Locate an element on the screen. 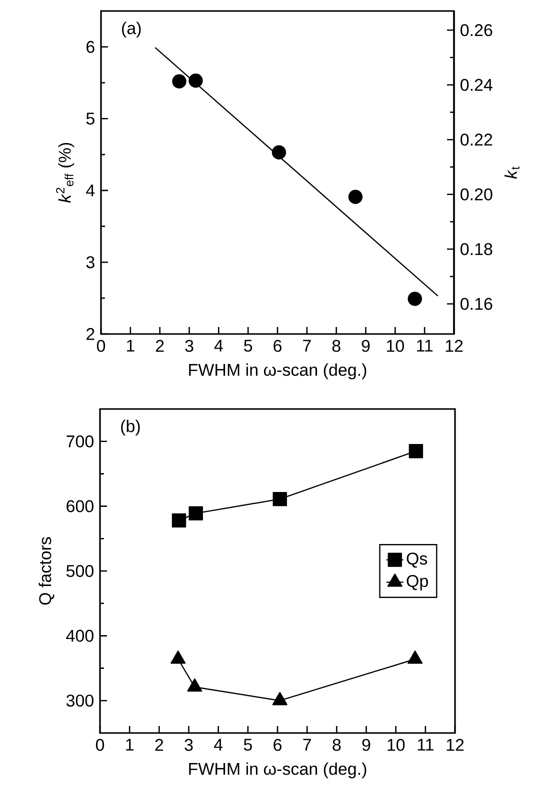  legend-label: Qs is located at coordinates (417, 560).